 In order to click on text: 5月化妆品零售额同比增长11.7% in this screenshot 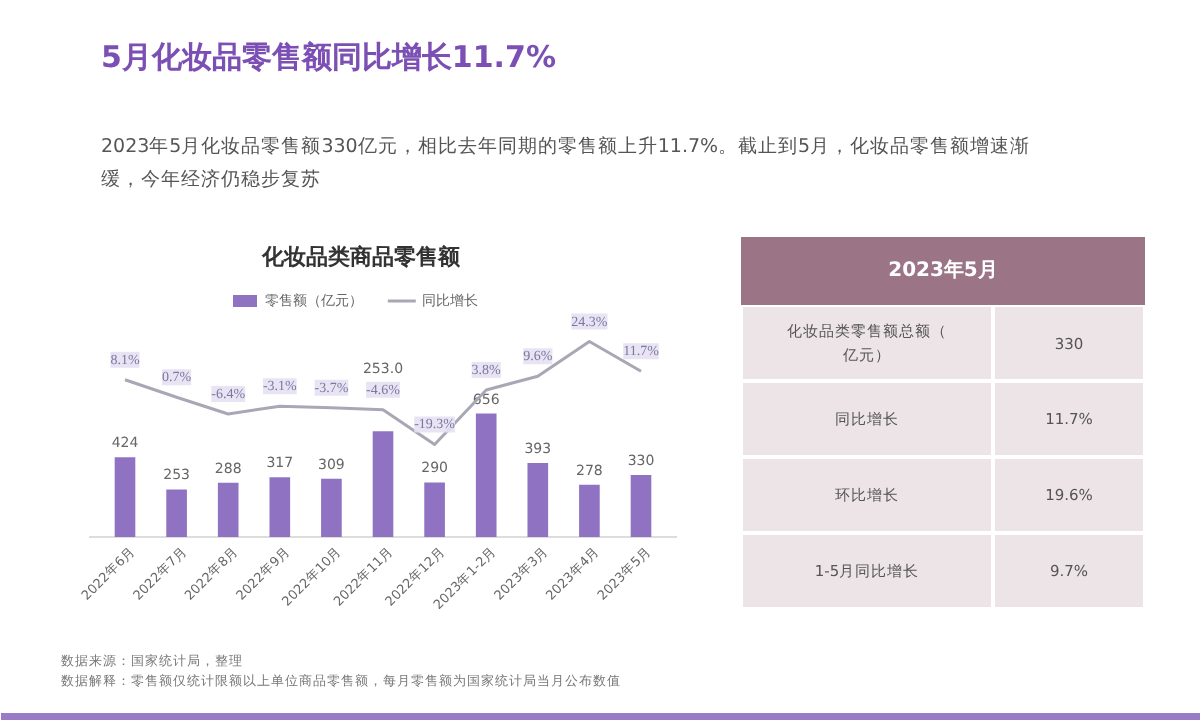, I will do `click(328, 57)`.